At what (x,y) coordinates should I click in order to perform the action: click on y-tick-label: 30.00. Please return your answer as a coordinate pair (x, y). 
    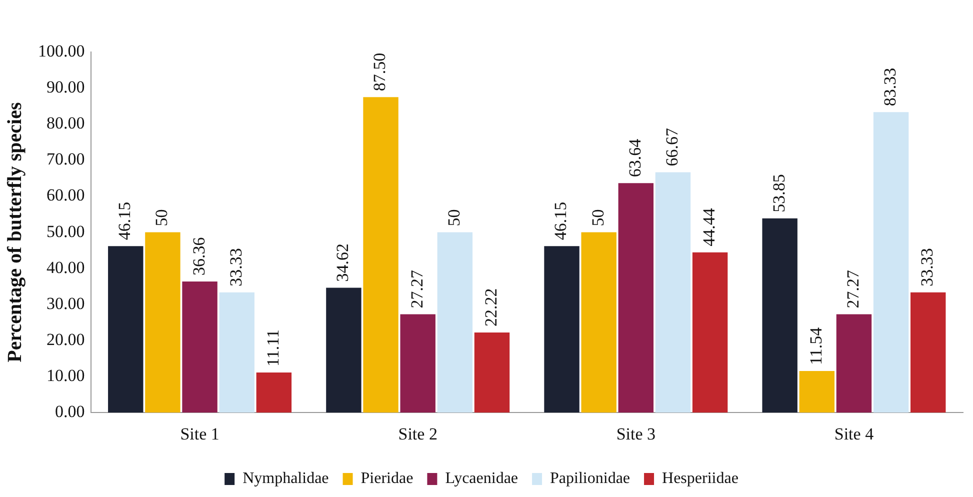
    Looking at the image, I should click on (65, 303).